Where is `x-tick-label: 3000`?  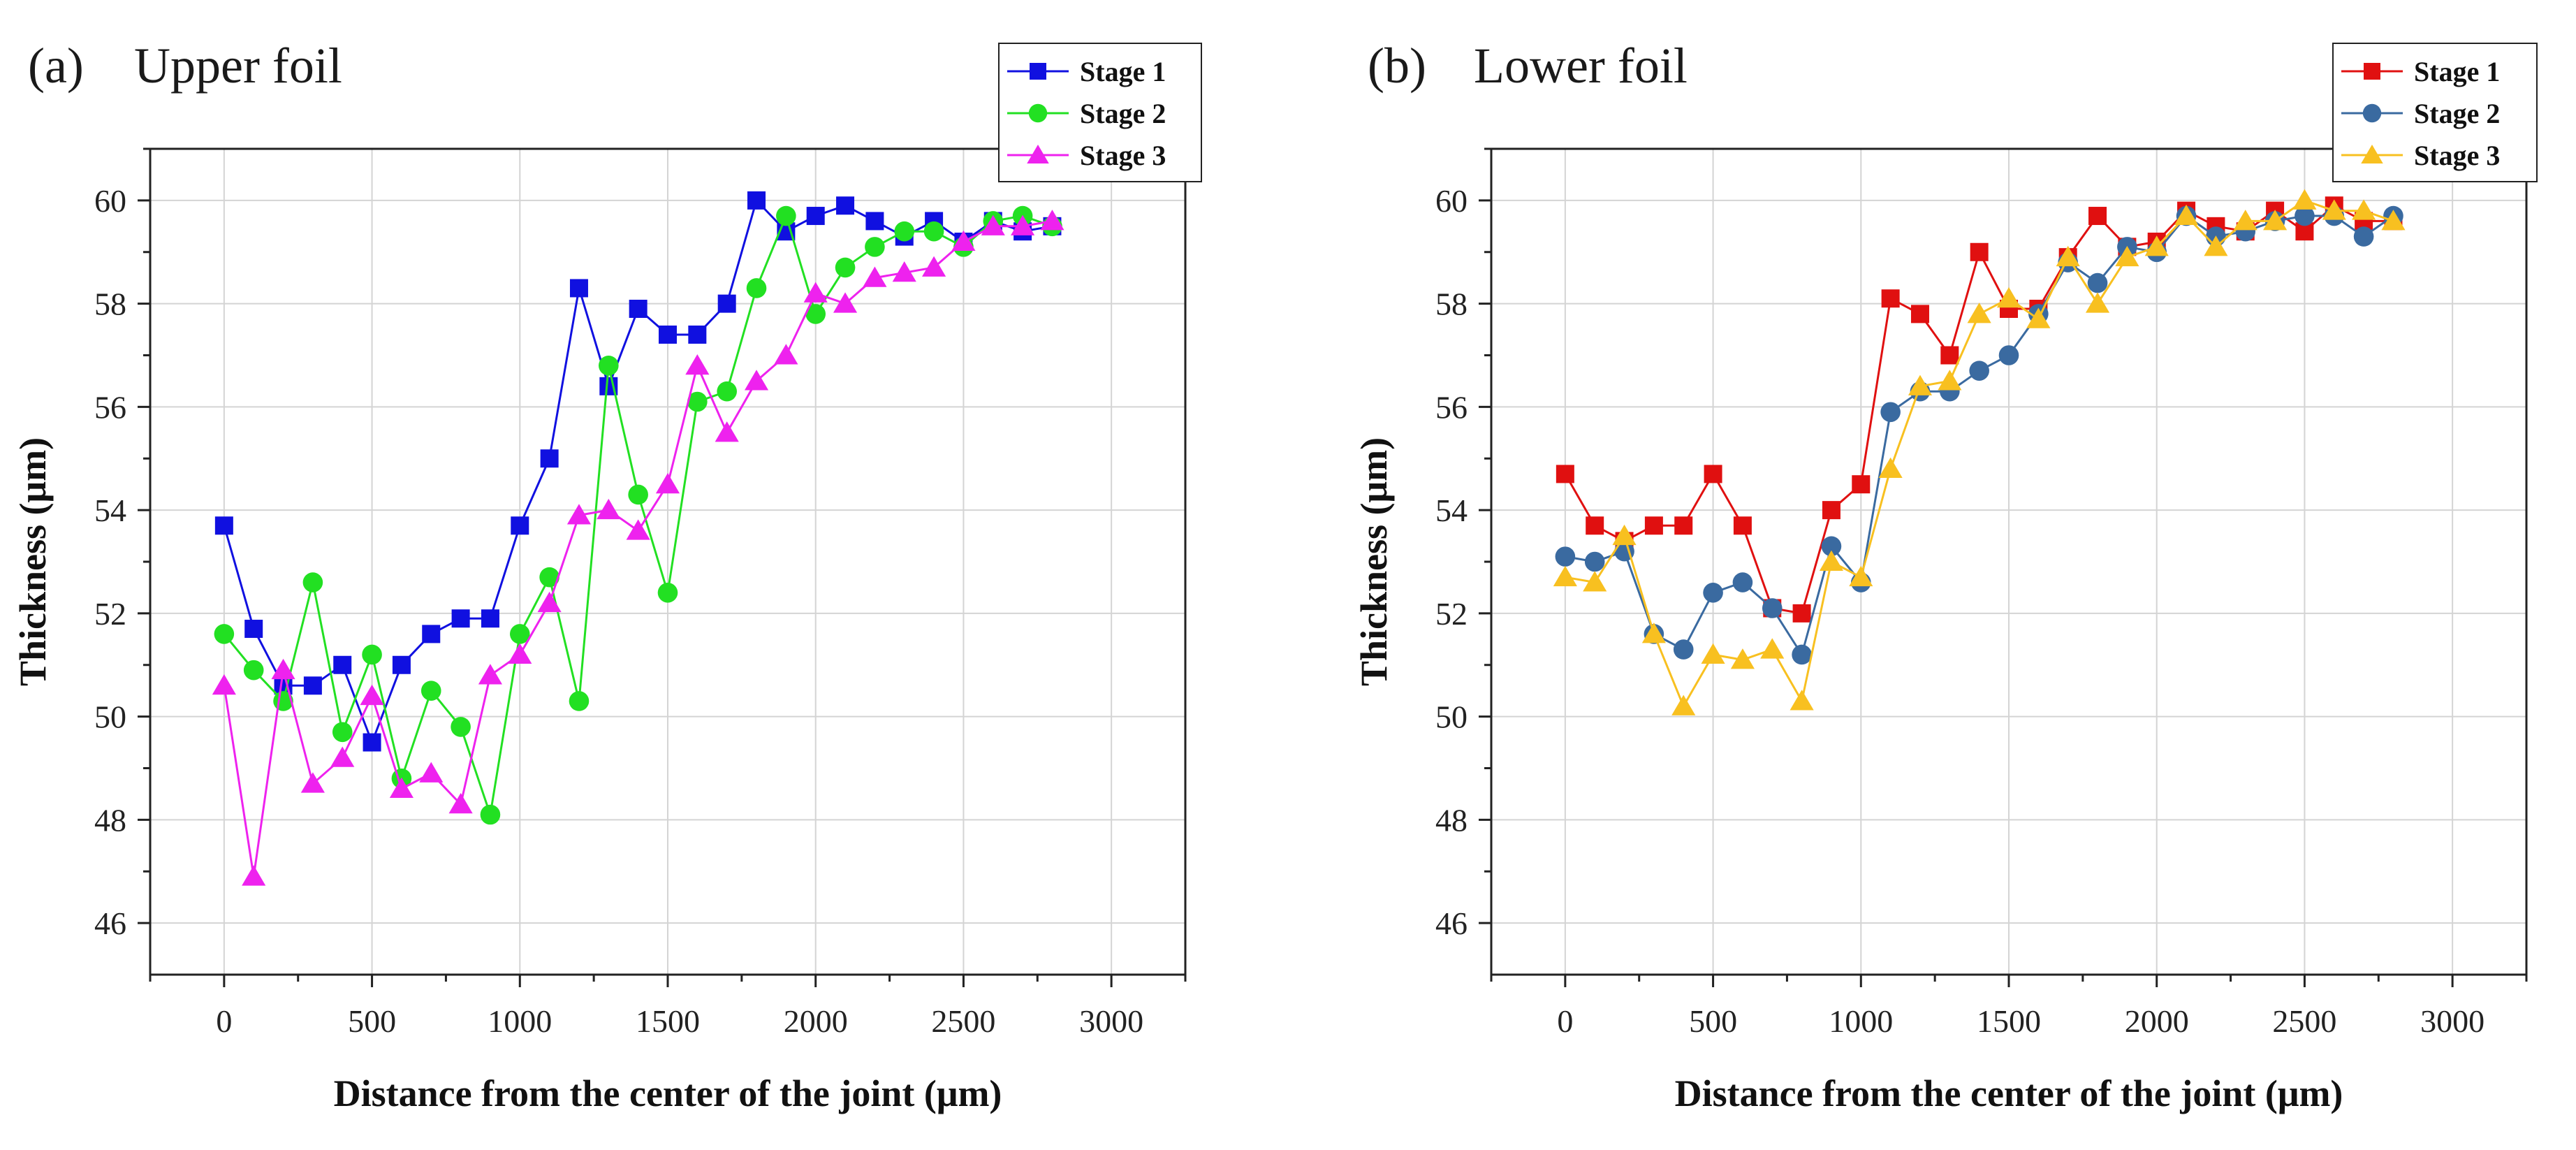
x-tick-label: 3000 is located at coordinates (1111, 1021).